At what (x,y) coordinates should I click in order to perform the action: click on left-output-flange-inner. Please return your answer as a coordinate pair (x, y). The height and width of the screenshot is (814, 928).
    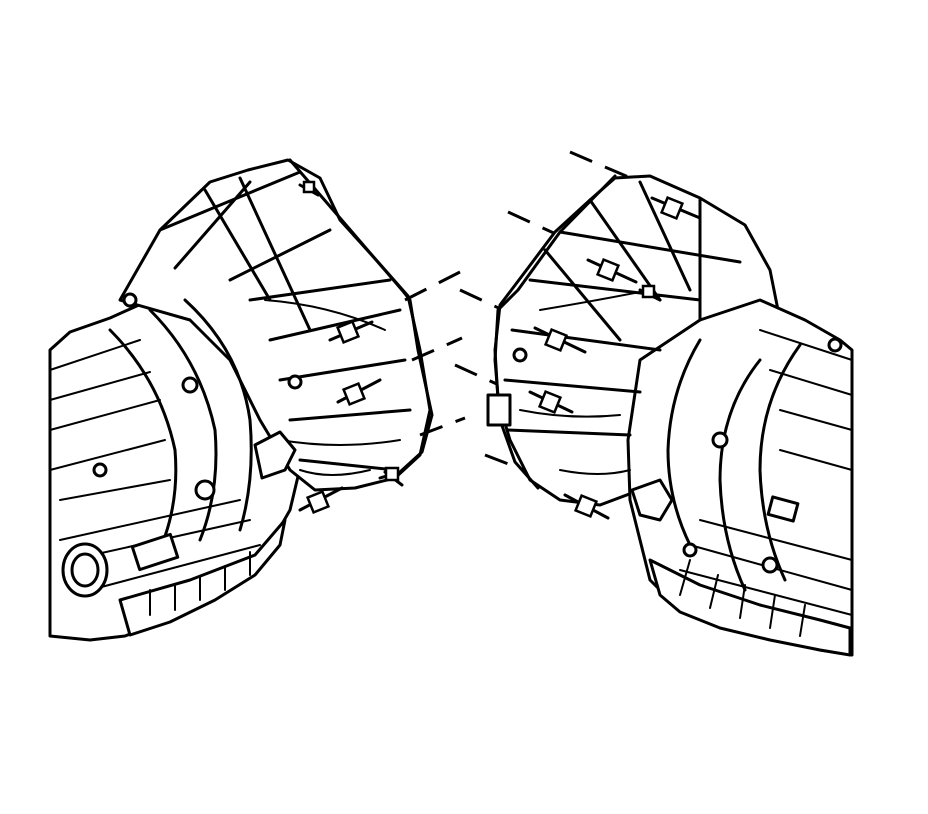
    Looking at the image, I should click on (85, 570).